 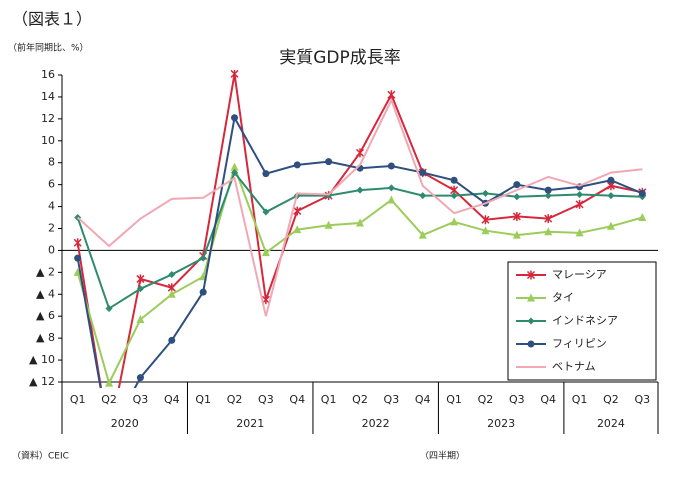 What do you see at coordinates (51, 249) in the screenshot?
I see `y-tick-label: 0` at bounding box center [51, 249].